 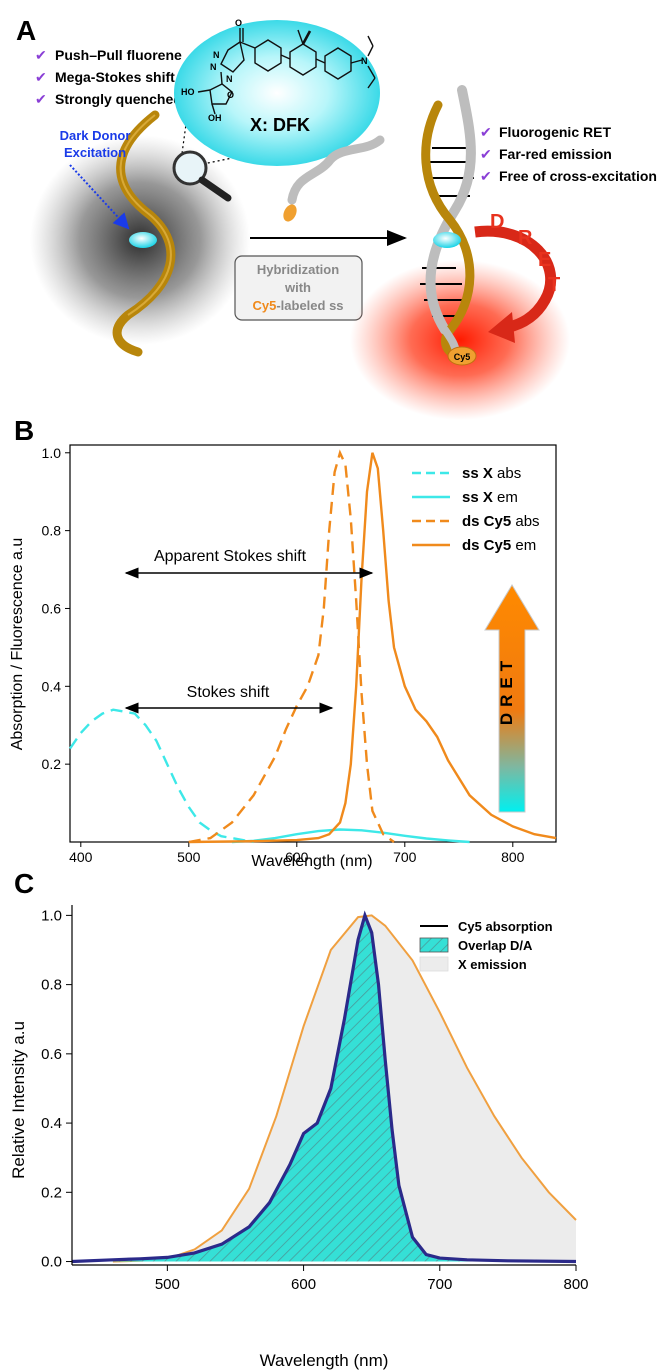 I want to click on panel-b-label: B, so click(x=24, y=430).